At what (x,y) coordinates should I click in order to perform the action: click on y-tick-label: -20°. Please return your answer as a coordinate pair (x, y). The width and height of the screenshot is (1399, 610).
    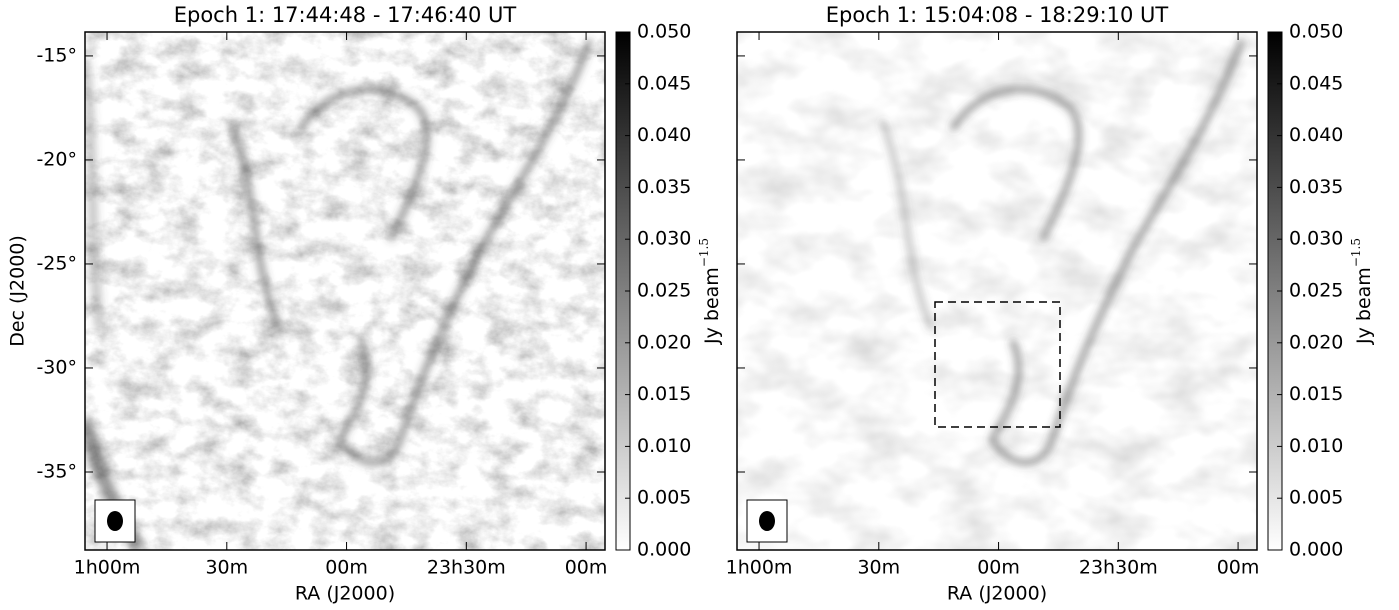
    Looking at the image, I should click on (56, 159).